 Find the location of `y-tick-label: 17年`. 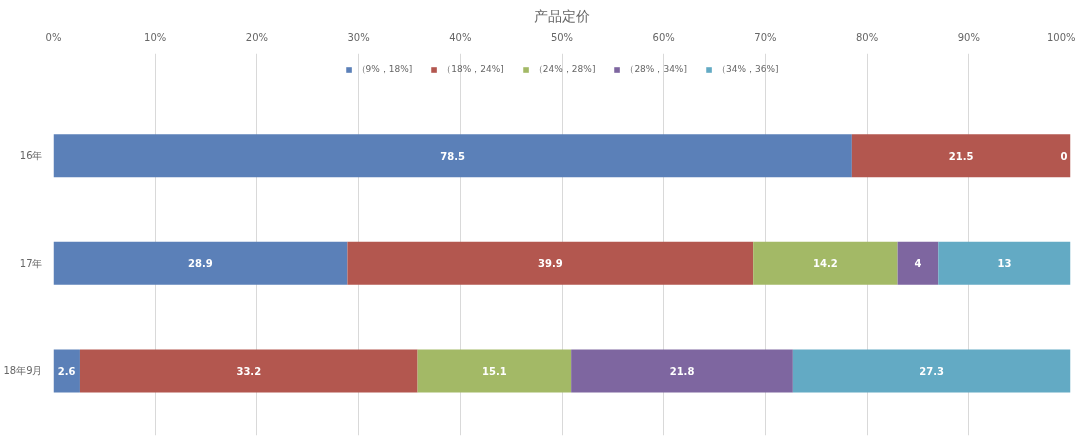

y-tick-label: 17年 is located at coordinates (31, 263).